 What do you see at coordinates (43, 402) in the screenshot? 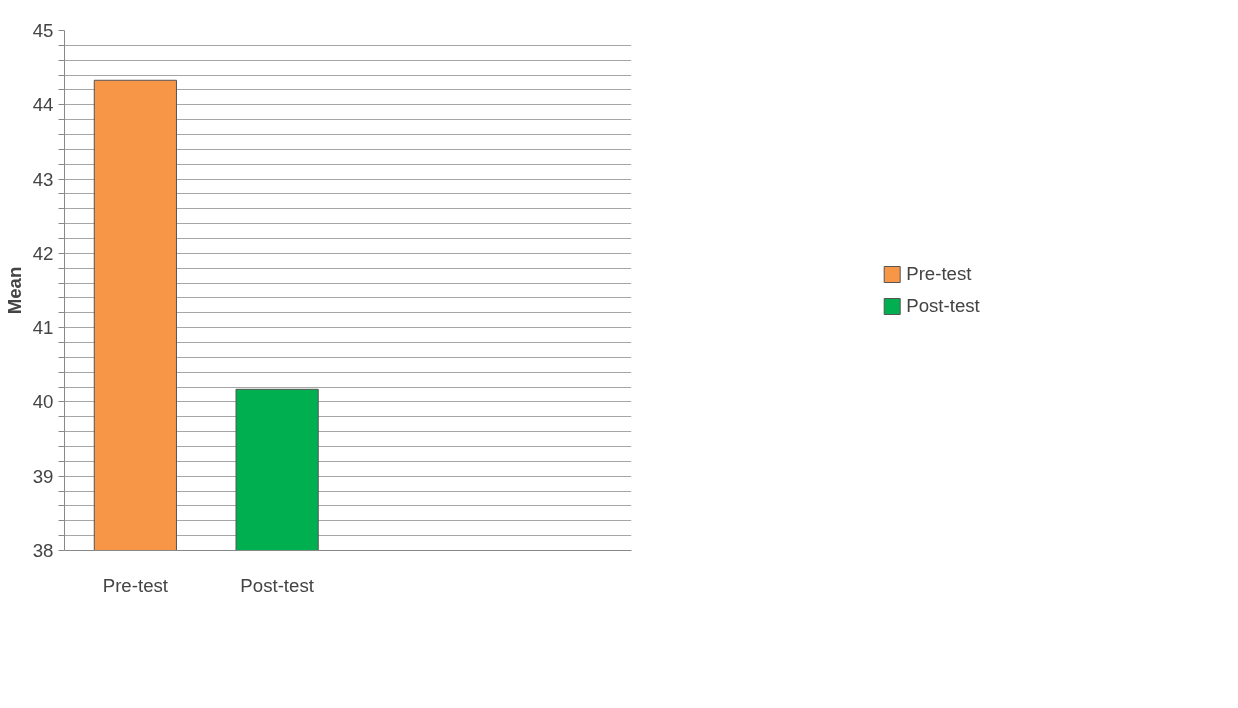
I see `y-tick-label: 40` at bounding box center [43, 402].